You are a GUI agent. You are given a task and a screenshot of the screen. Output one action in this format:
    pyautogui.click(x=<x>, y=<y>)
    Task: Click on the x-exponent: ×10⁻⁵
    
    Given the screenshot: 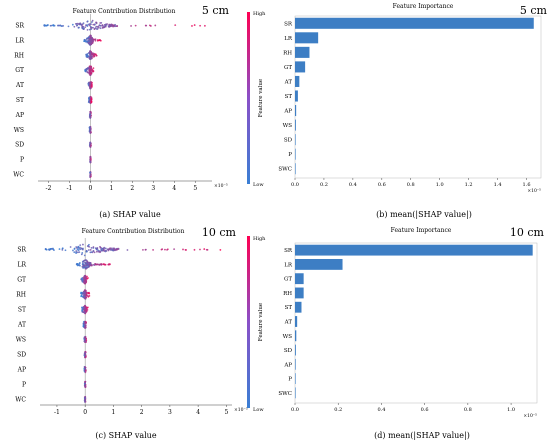 What is the action you would take?
    pyautogui.click(x=221, y=186)
    